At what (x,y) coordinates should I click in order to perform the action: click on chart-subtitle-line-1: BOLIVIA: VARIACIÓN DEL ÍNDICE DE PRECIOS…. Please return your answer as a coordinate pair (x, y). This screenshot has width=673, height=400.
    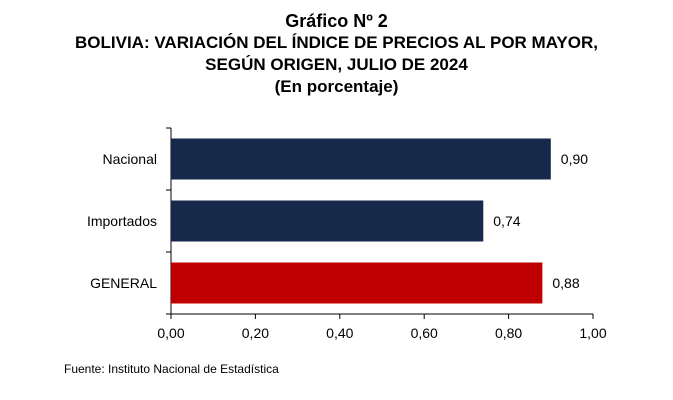
    Looking at the image, I should click on (336, 42).